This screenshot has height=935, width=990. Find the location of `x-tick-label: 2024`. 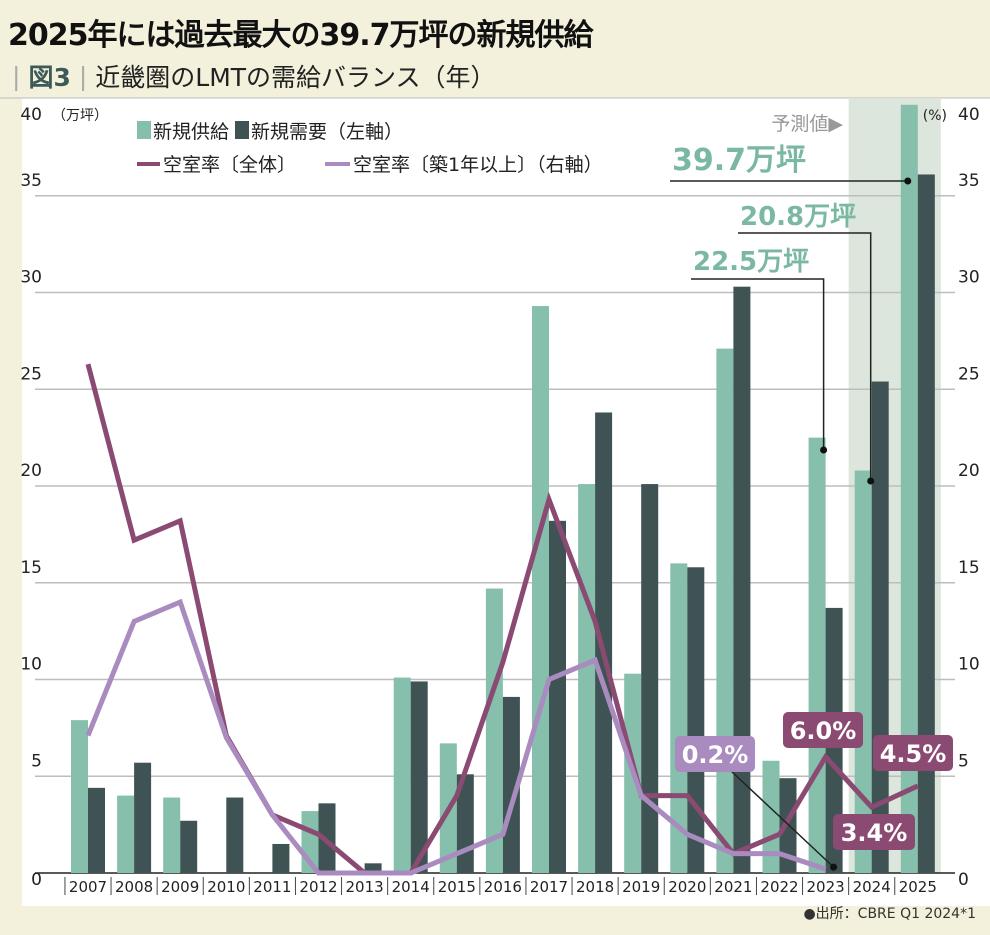

x-tick-label: 2024 is located at coordinates (872, 887).